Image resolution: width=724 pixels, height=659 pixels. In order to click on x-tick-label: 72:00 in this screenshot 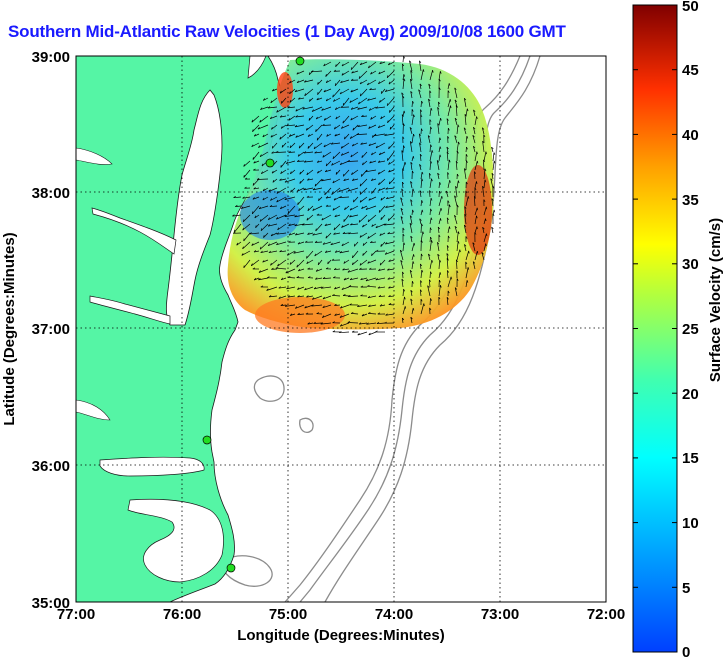, I will do `click(606, 614)`.